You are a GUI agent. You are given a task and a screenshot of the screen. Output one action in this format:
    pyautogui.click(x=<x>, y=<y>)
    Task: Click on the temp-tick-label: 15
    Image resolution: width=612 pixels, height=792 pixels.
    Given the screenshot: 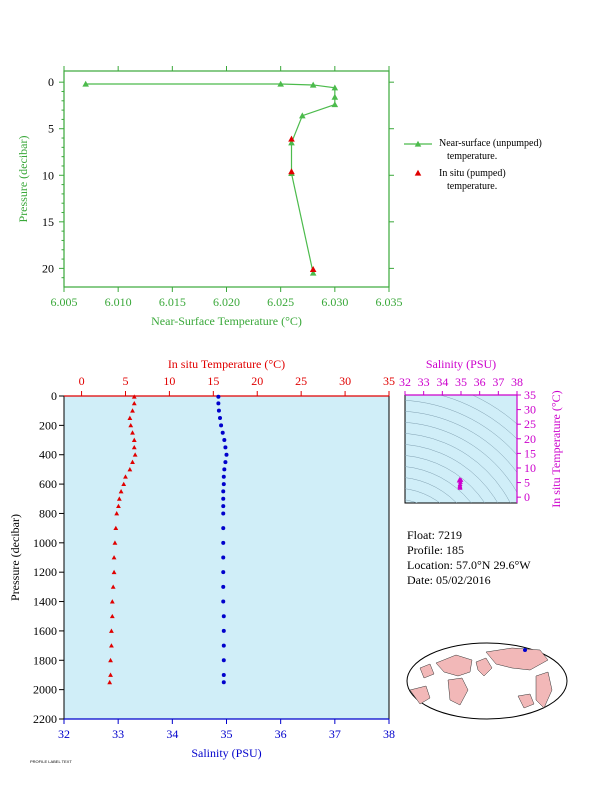 What is the action you would take?
    pyautogui.click(x=213, y=381)
    